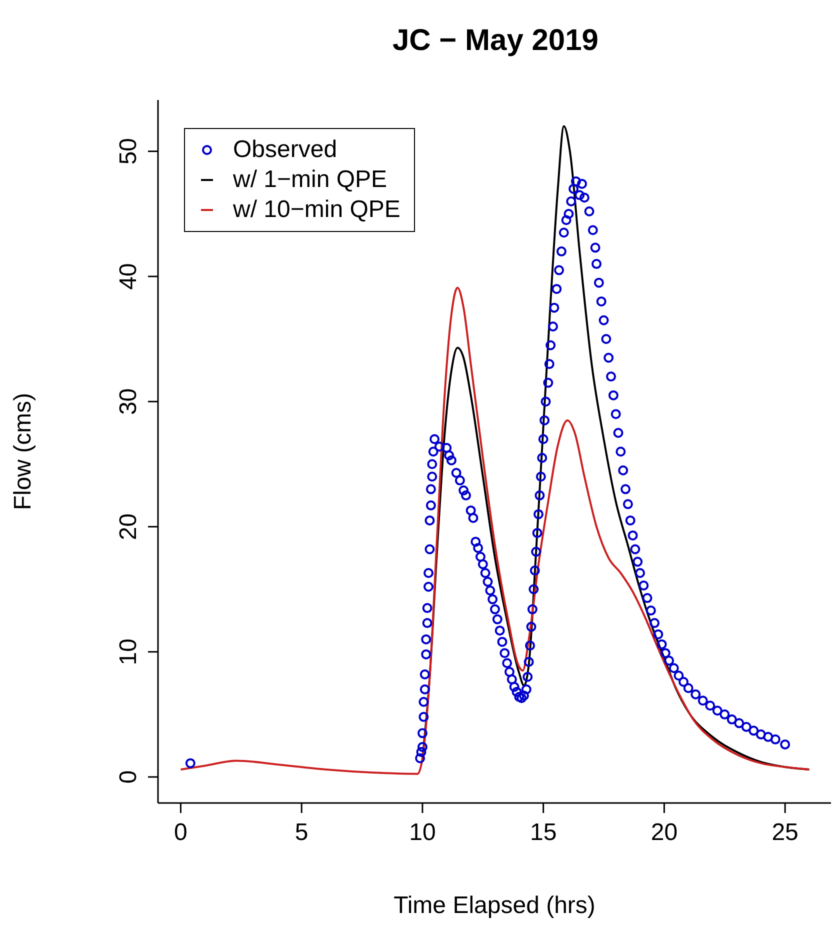  I want to click on chart-title: JC − May 2019, so click(496, 41).